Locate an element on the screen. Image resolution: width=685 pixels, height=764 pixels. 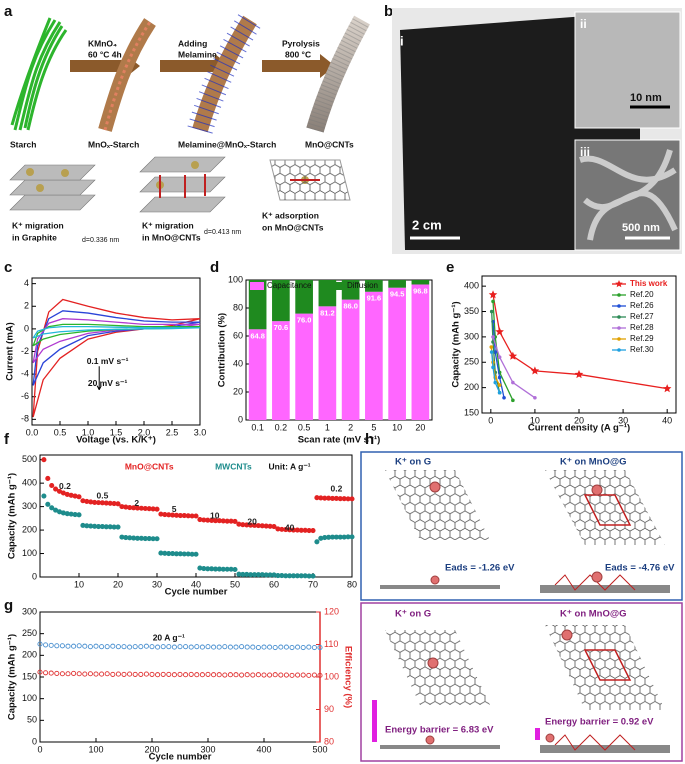
legend-label: MWCNTs is located at coordinates (233, 466).